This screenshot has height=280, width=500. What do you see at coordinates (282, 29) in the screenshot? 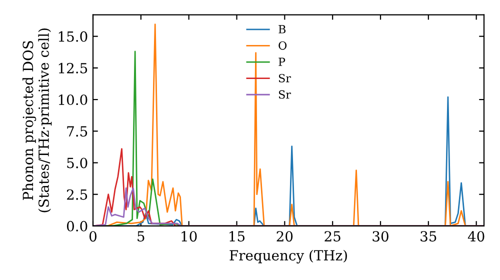
I see `legend-label: B` at bounding box center [282, 29].